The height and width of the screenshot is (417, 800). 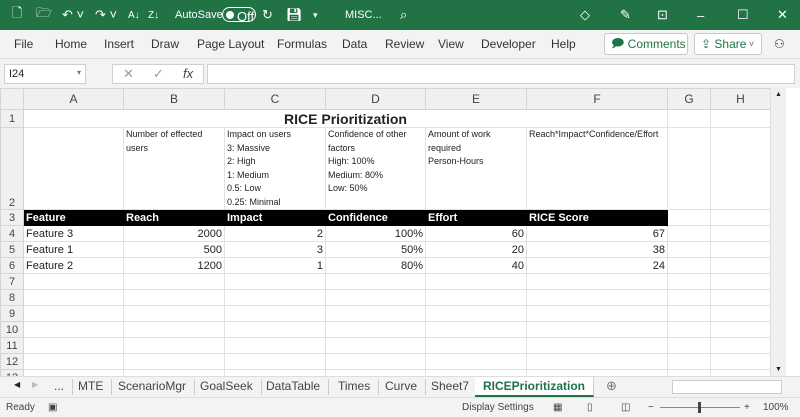 I want to click on cell: Feature 1, so click(x=73, y=249).